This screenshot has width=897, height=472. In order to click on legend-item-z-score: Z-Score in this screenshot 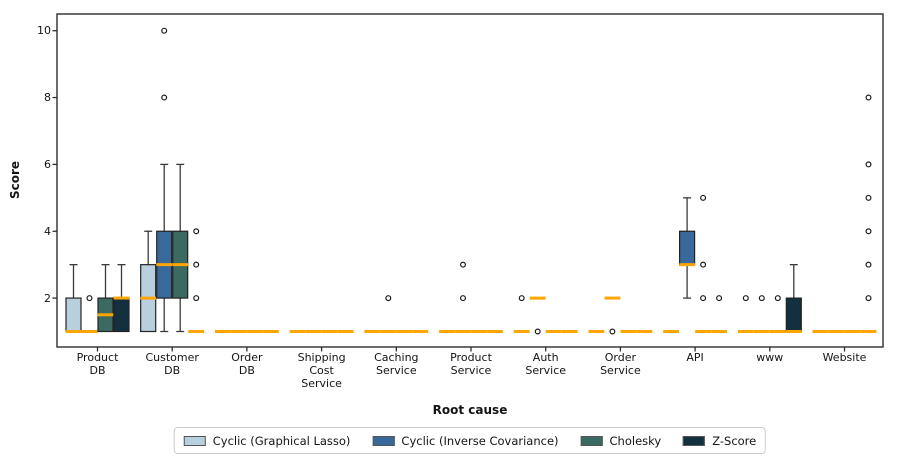, I will do `click(719, 441)`.